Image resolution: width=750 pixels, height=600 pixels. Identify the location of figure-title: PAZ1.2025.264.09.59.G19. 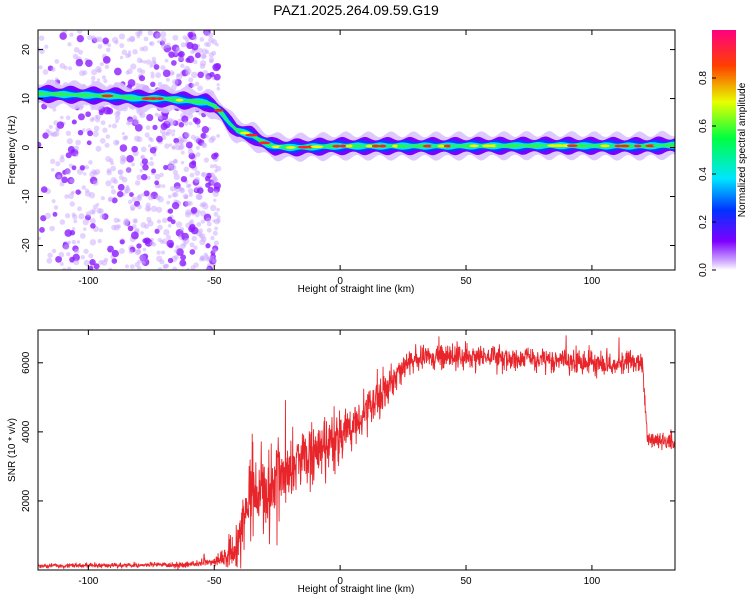
(356, 10).